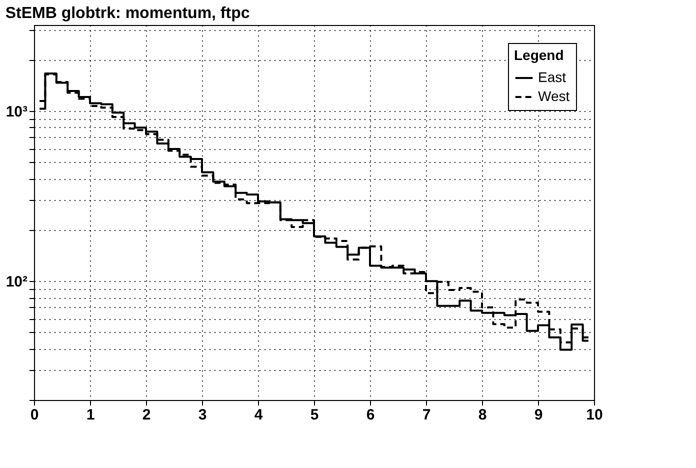  Describe the element at coordinates (426, 415) in the screenshot. I see `x-tick-label: 7` at that location.